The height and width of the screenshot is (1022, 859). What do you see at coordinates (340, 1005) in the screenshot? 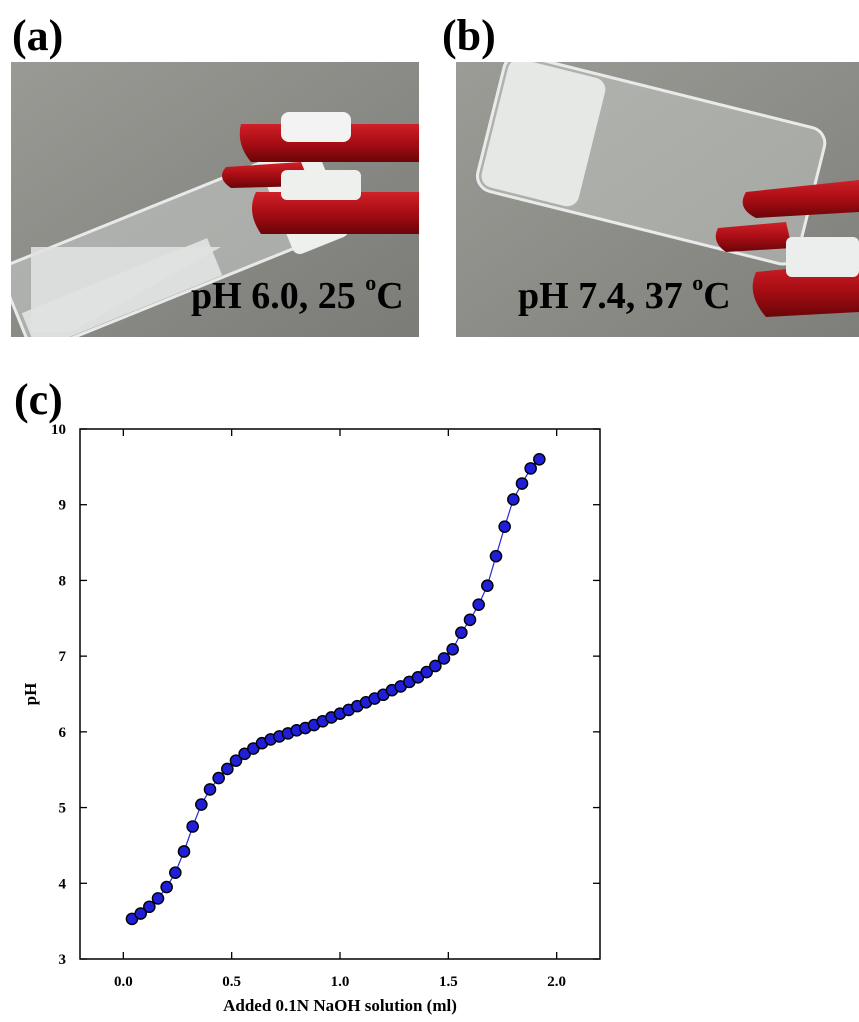
I see `x-axis-title: Added 0.1N NaOH solution (ml)` at bounding box center [340, 1005].